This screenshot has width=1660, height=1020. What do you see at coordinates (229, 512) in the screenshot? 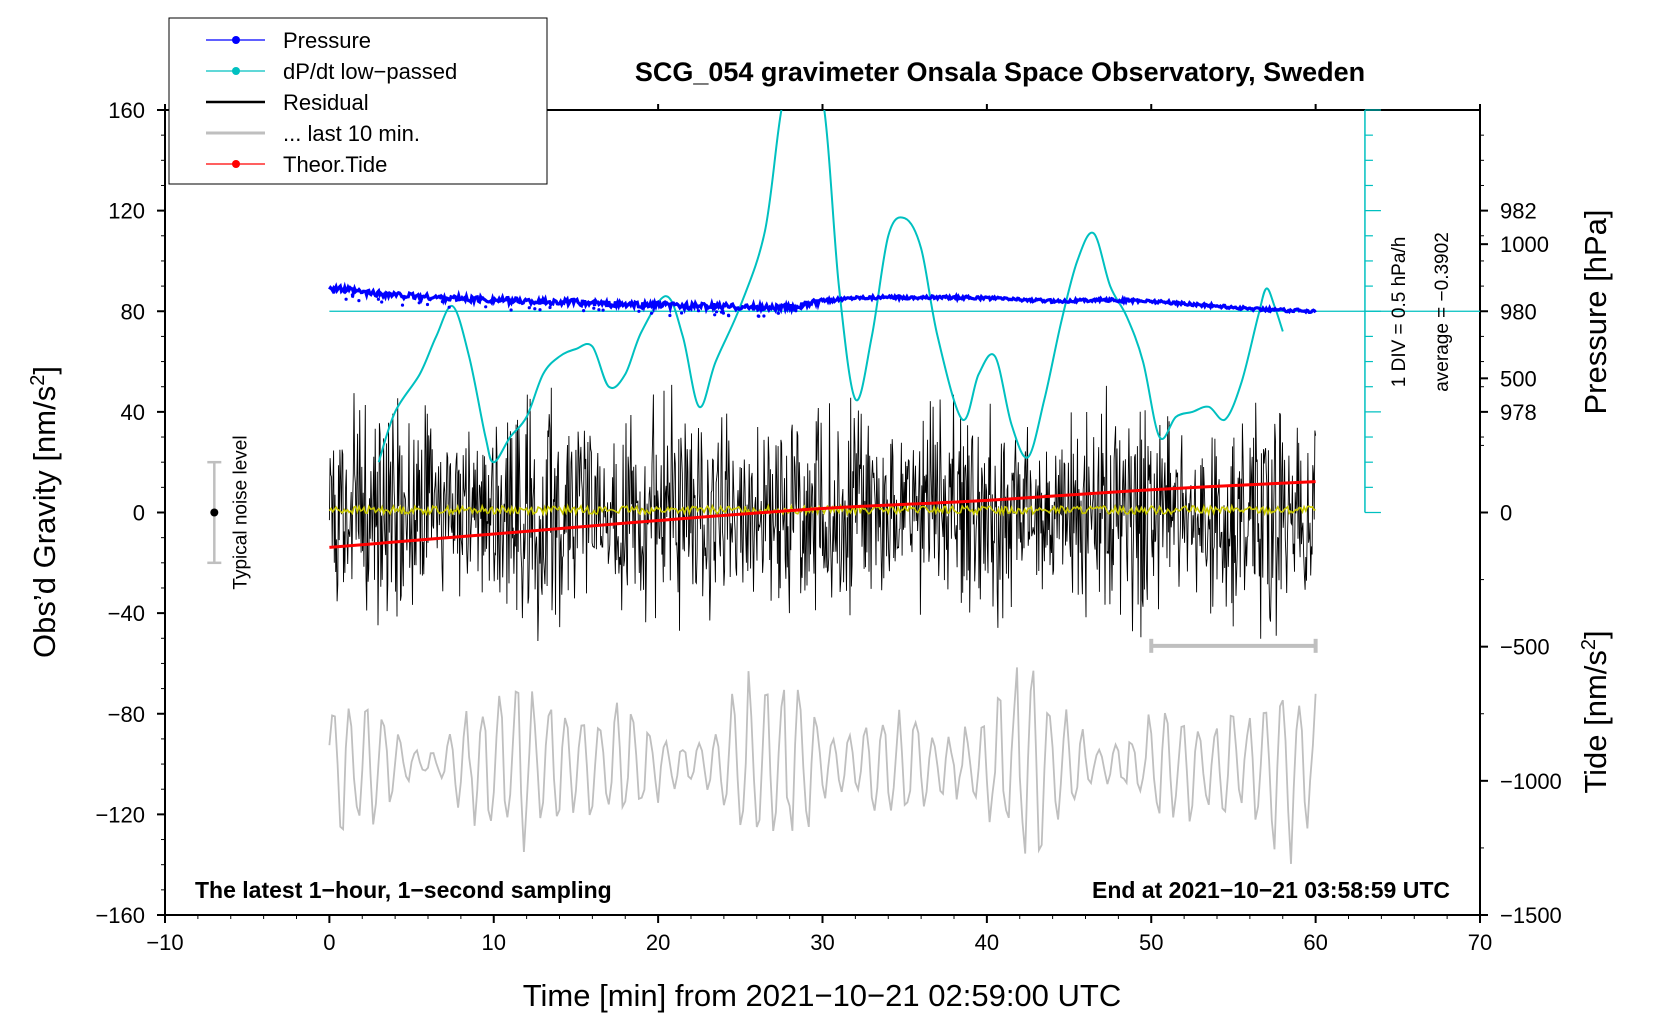
I see `noise-level-bar: Typical noise level` at bounding box center [229, 512].